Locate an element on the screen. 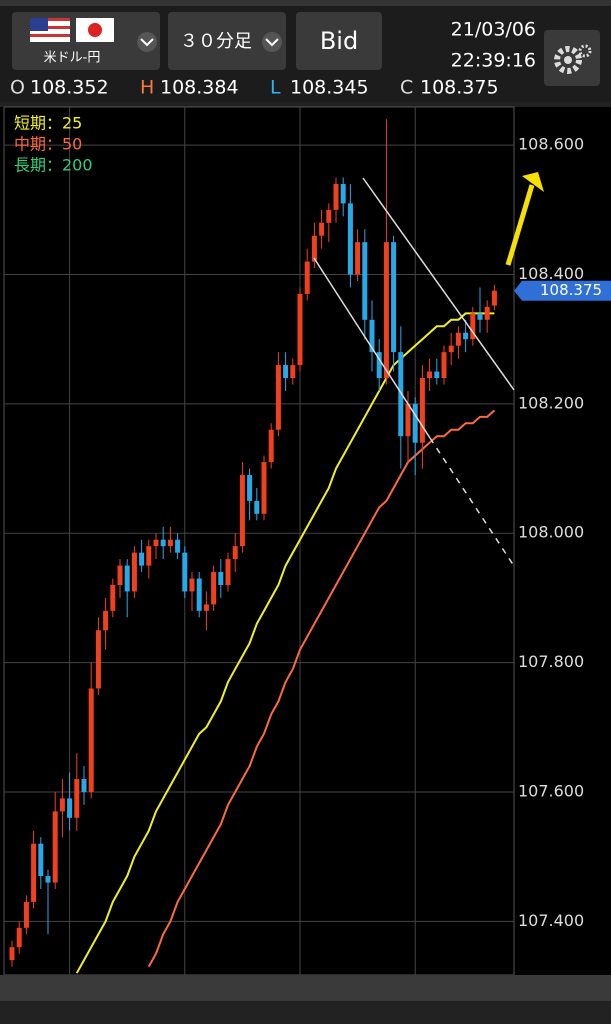  pair-name: 米ドル-円 is located at coordinates (72, 58).